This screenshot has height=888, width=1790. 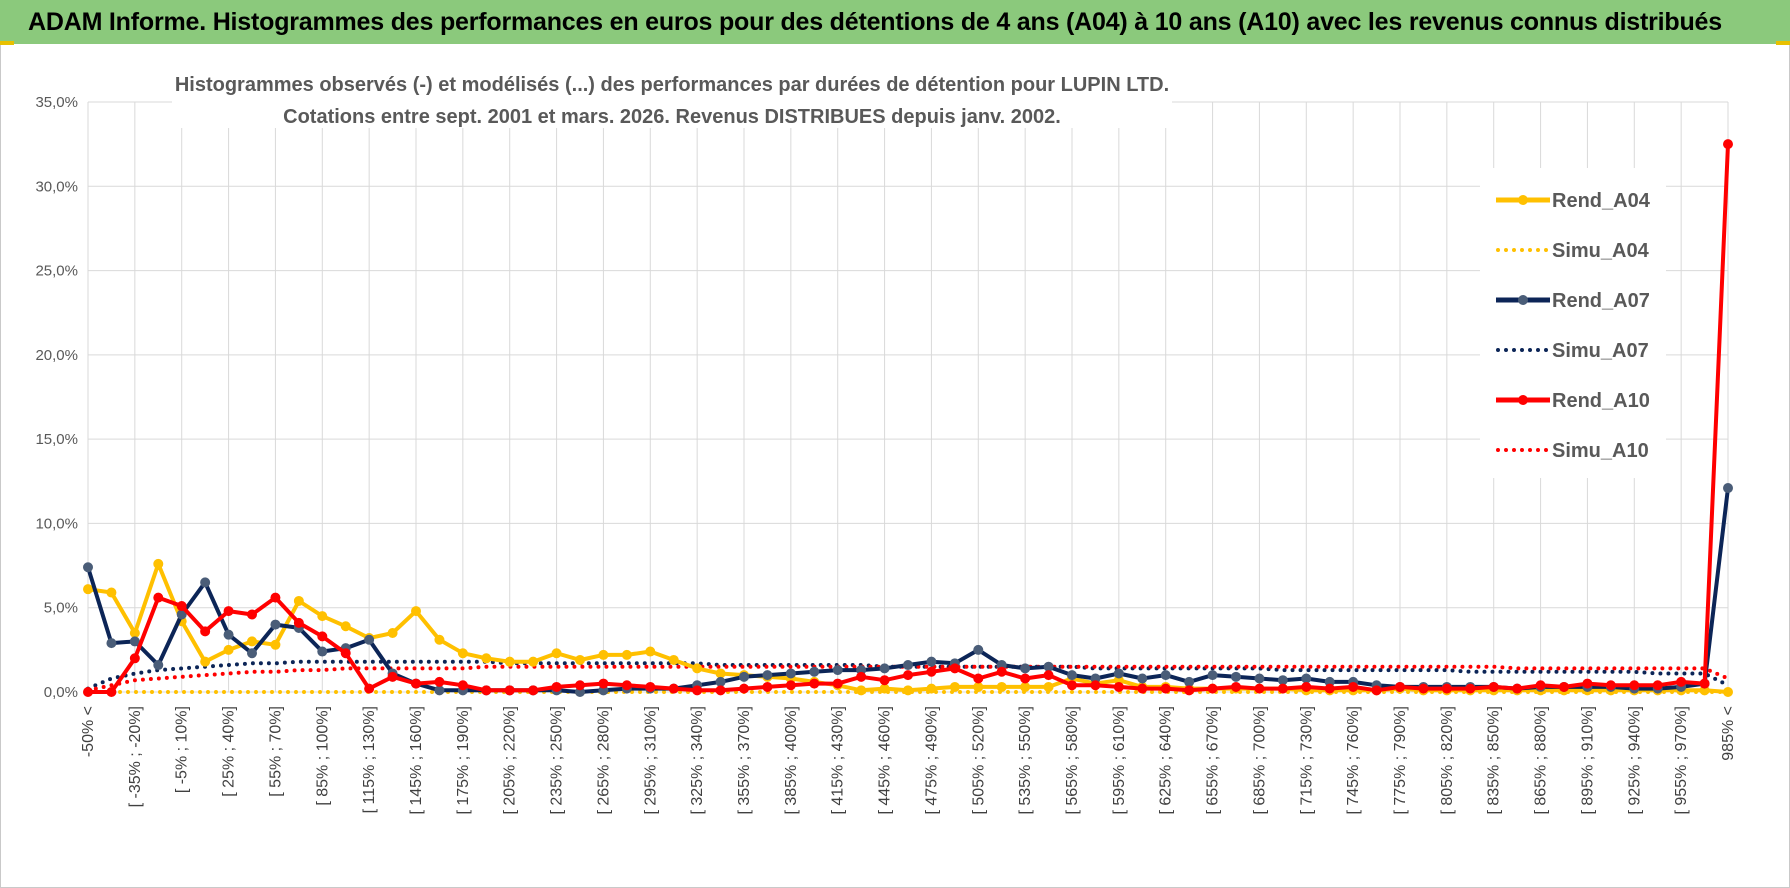 What do you see at coordinates (322, 756) in the screenshot?
I see `x-tick-label: [ 85% ; 100%]` at bounding box center [322, 756].